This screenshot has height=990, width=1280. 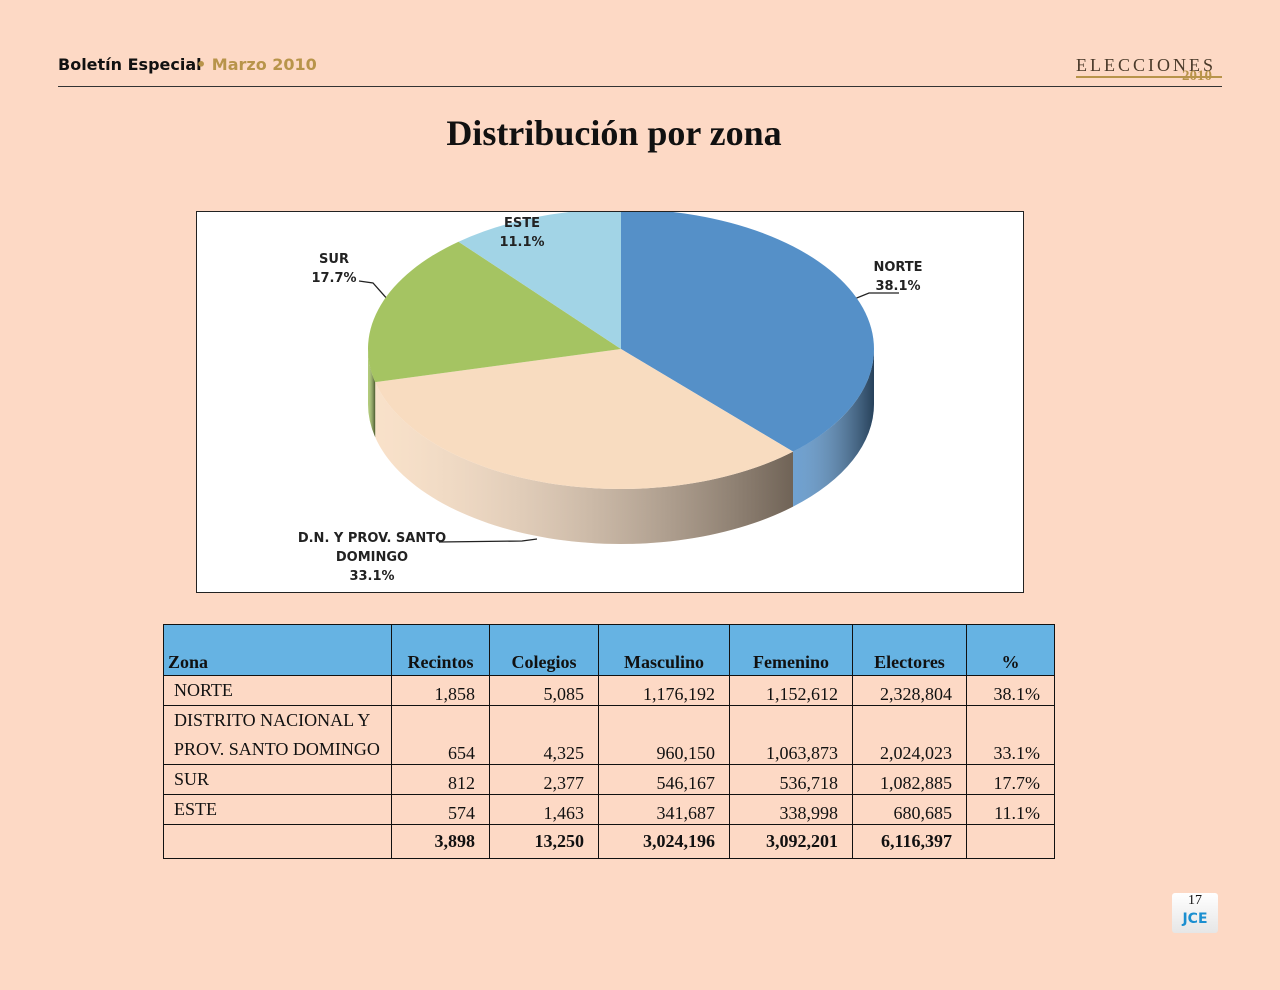 I want to click on table-cell: 1,082,885, so click(x=909, y=779).